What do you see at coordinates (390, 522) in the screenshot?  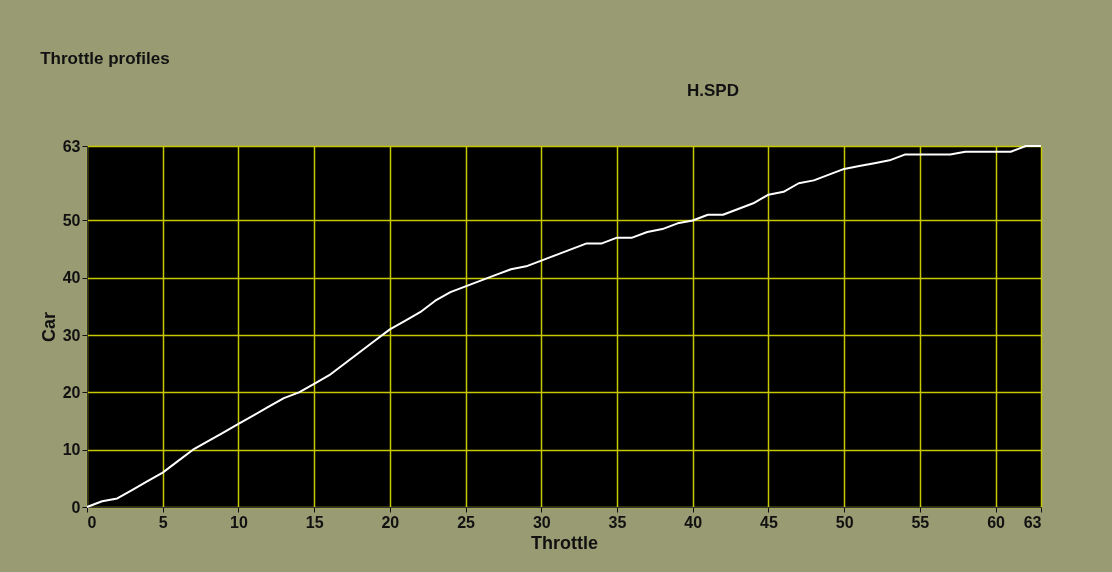 I see `x-tick-label: 20` at bounding box center [390, 522].